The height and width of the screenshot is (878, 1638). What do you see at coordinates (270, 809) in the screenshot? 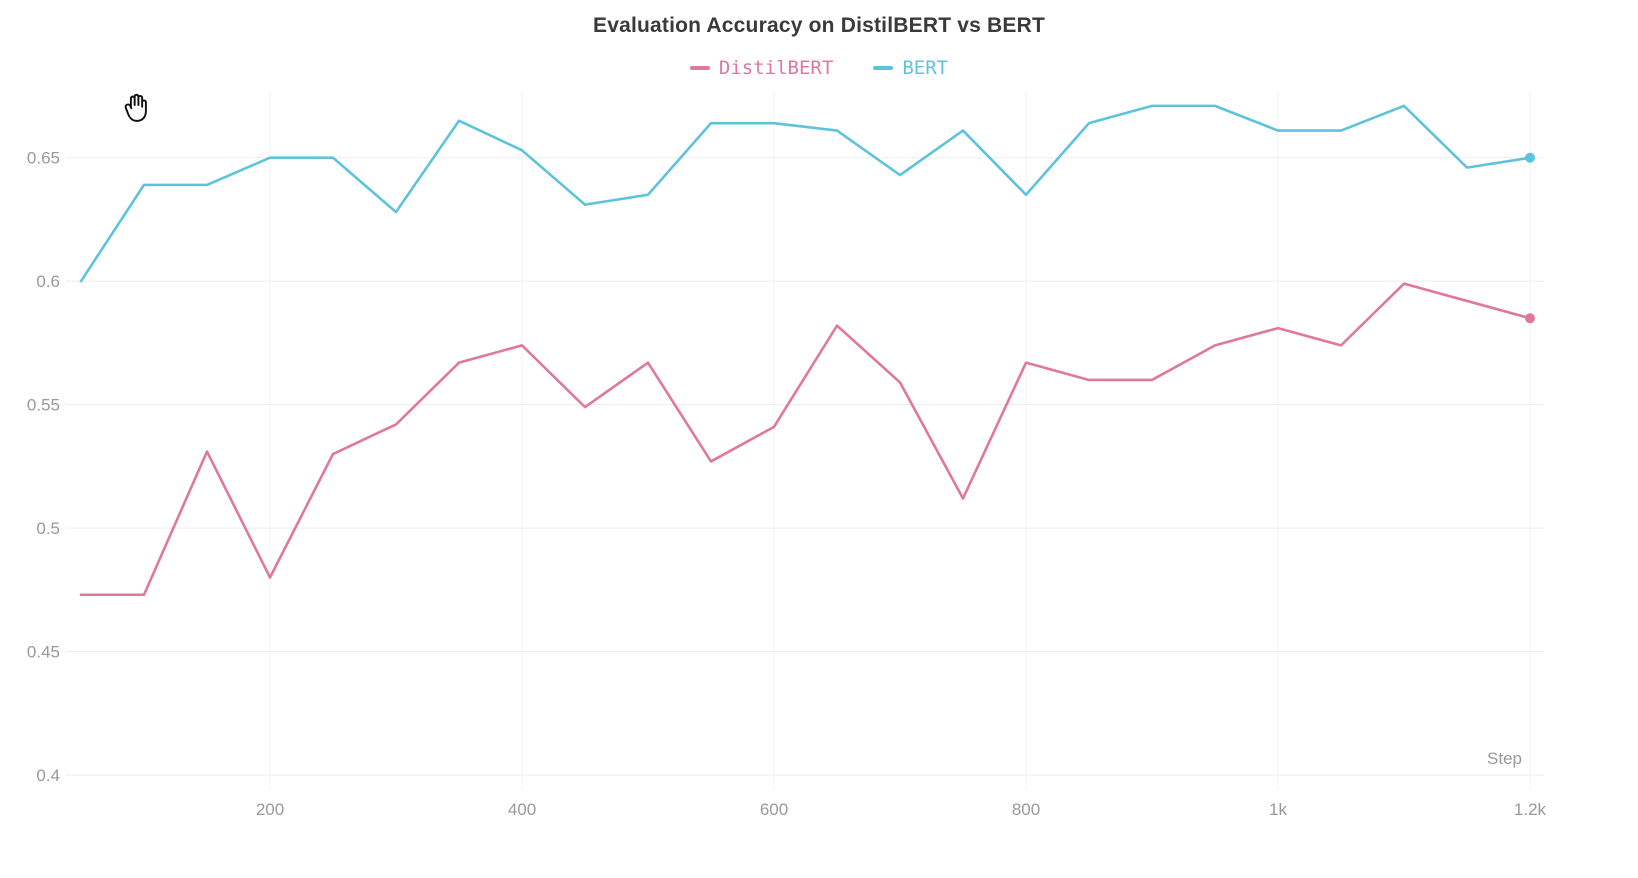
I see `x-tick-label: 200` at bounding box center [270, 809].